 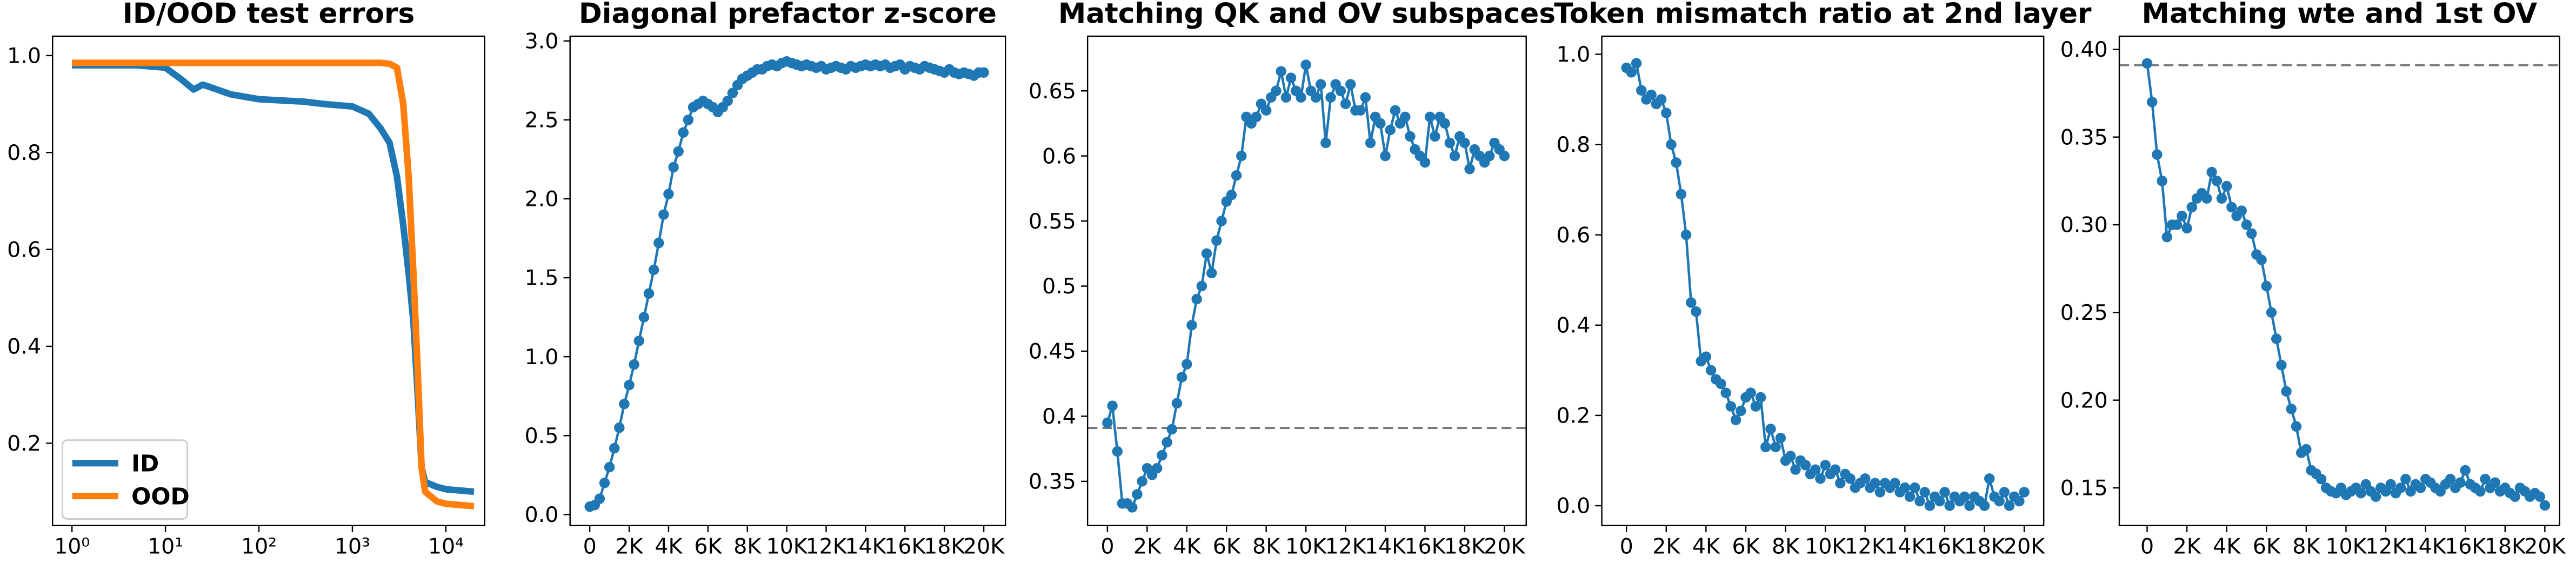 What do you see at coordinates (1823, 15) in the screenshot?
I see `chart-title: Token mismatch ratio at 2nd layer` at bounding box center [1823, 15].